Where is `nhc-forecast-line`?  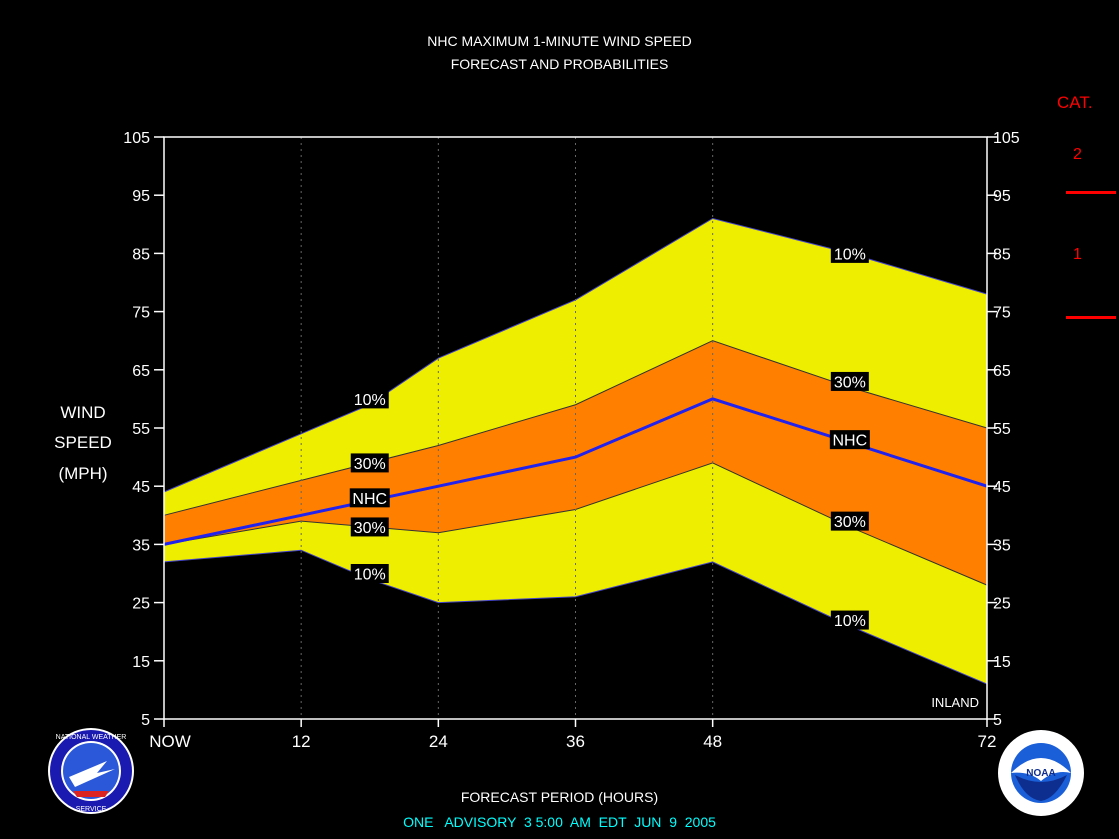 nhc-forecast-line is located at coordinates (575, 471).